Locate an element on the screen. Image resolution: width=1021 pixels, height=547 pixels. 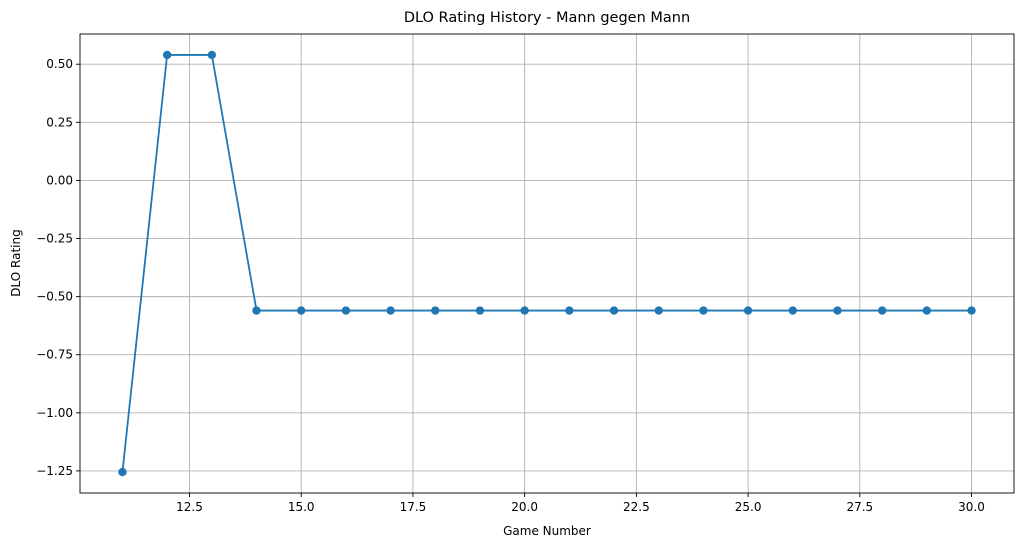
y-tick-label: 0.00 is located at coordinates (59, 180).